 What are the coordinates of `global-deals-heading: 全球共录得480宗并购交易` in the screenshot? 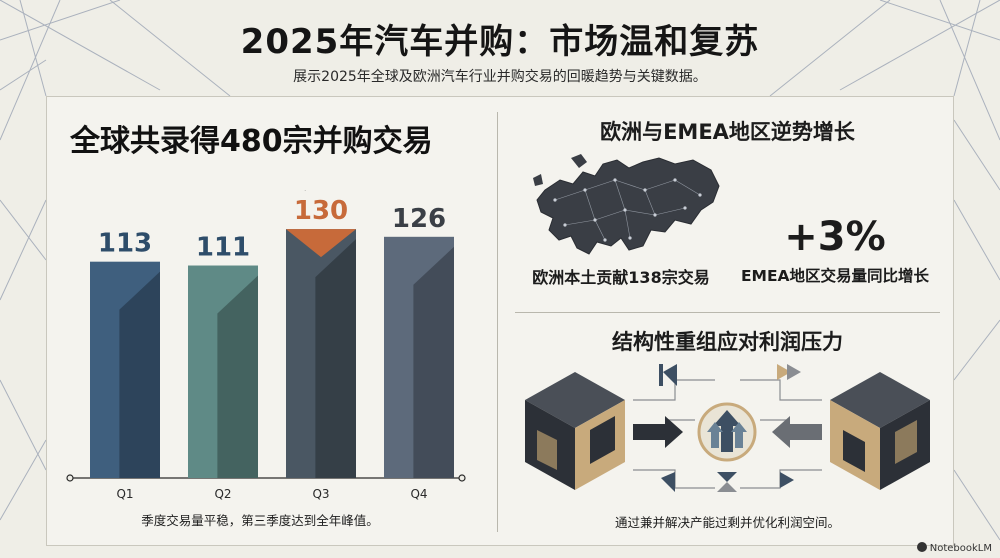 It's located at (251, 141).